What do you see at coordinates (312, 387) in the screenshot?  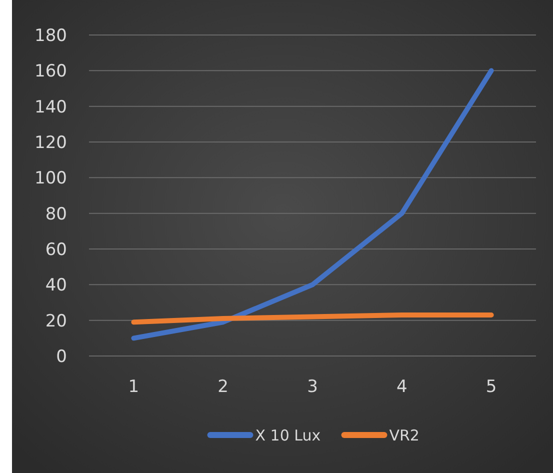 I see `x-tick-label: 3` at bounding box center [312, 387].